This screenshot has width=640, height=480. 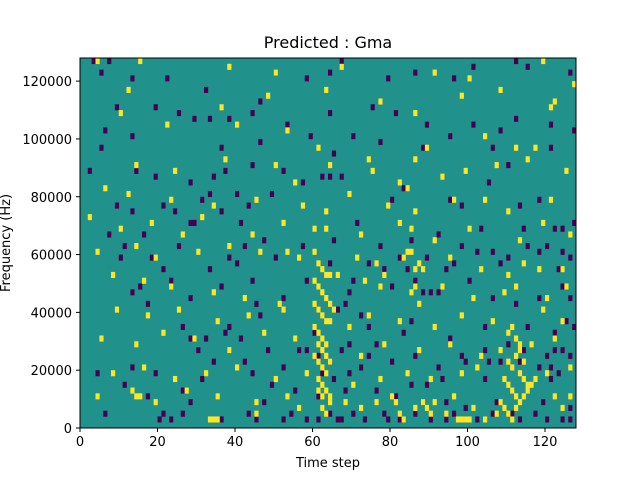 What do you see at coordinates (7, 243) in the screenshot?
I see `y-axis-label: Frequency (Hz)` at bounding box center [7, 243].